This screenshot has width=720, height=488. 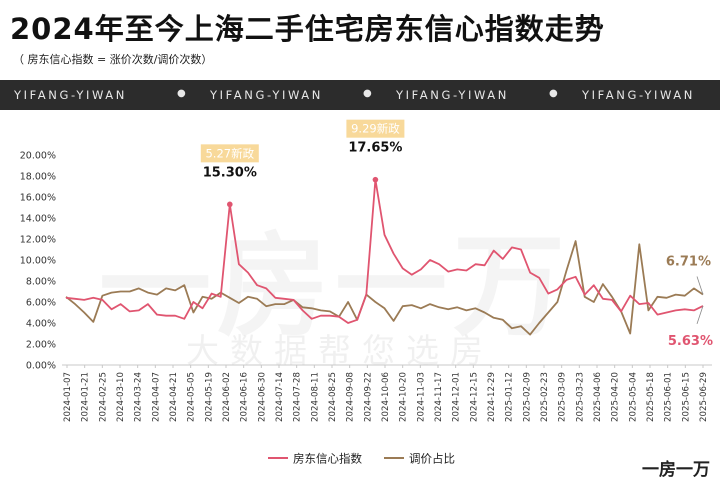 I want to click on x-tick-label: 2024-11-17, so click(x=439, y=397).